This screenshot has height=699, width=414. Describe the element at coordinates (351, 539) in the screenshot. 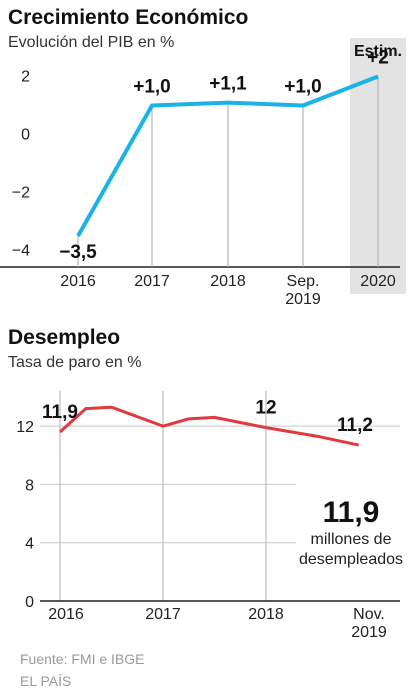

I see `annotation-text: millones de` at that location.